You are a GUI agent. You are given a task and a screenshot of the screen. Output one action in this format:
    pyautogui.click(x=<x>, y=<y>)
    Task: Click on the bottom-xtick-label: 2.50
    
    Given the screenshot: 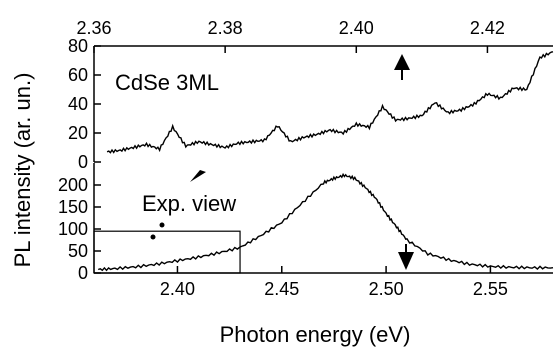 What is the action you would take?
    pyautogui.click(x=386, y=289)
    